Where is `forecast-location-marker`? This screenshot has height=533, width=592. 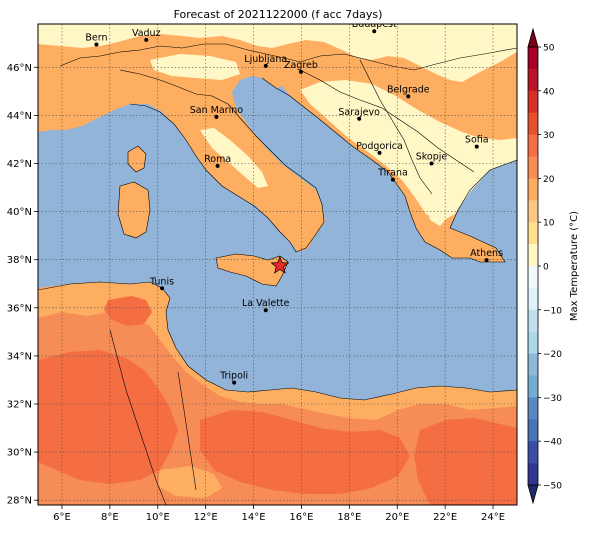
forecast-location-marker is located at coordinates (280, 264).